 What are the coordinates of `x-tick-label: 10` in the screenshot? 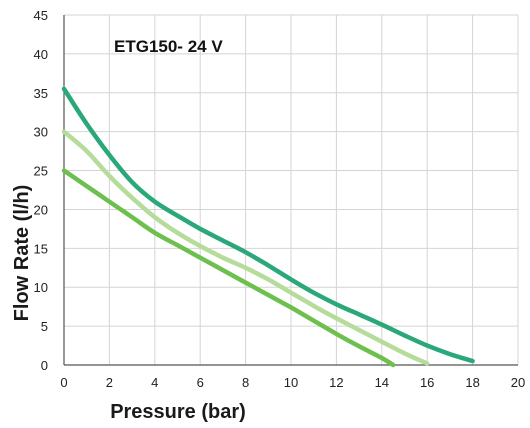 It's located at (291, 382).